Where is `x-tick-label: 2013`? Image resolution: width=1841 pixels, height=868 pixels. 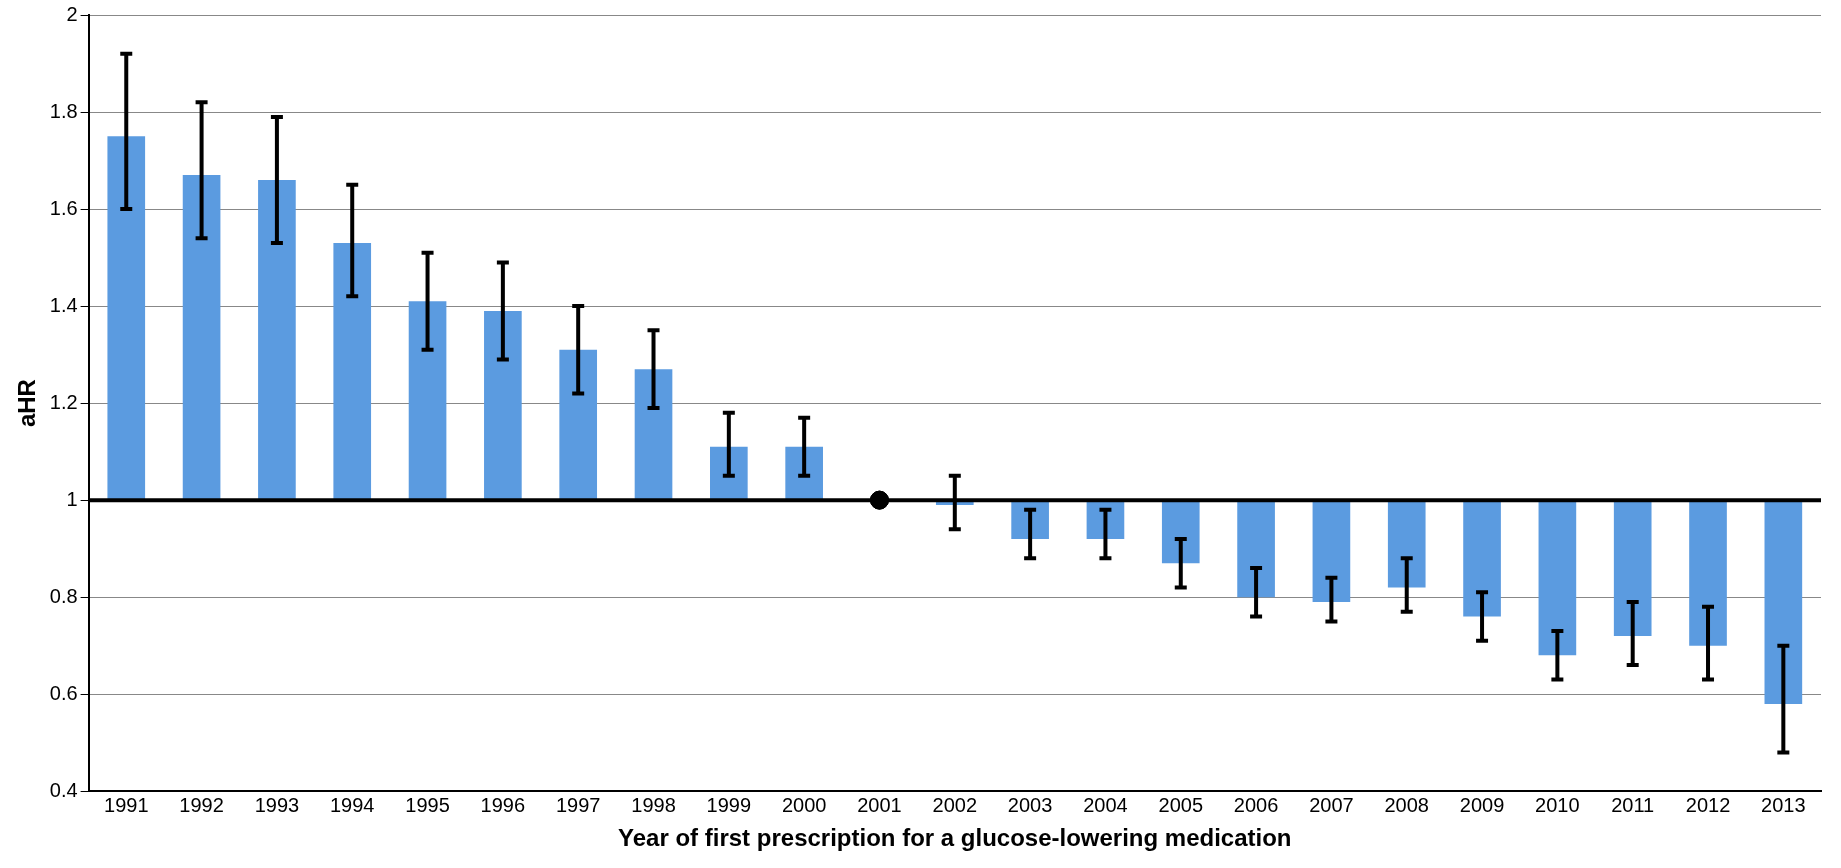
x-tick-label: 2013 is located at coordinates (1783, 804).